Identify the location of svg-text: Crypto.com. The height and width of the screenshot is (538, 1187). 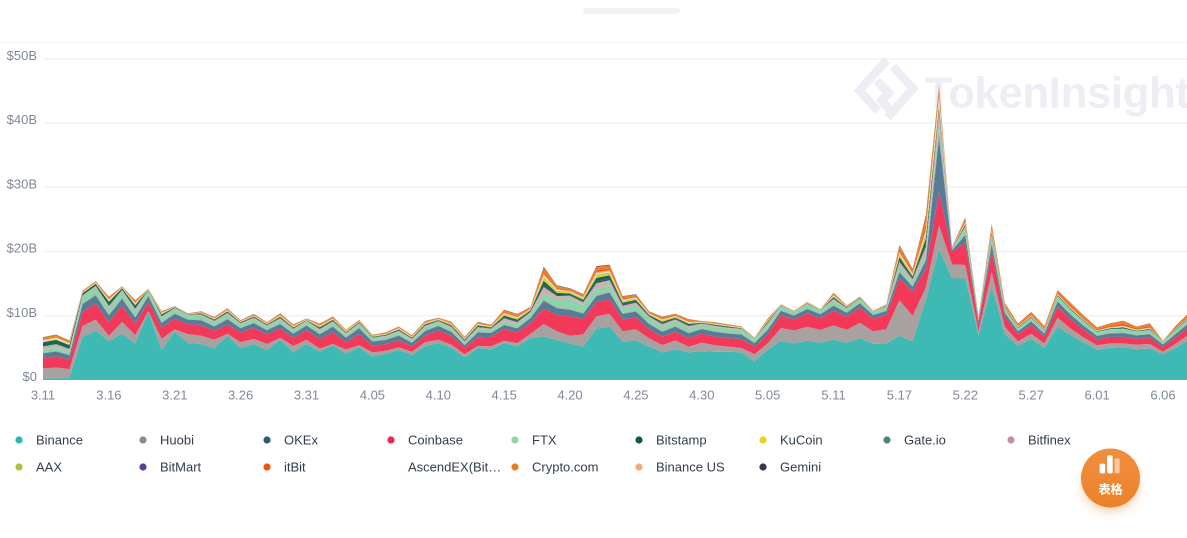
(565, 466).